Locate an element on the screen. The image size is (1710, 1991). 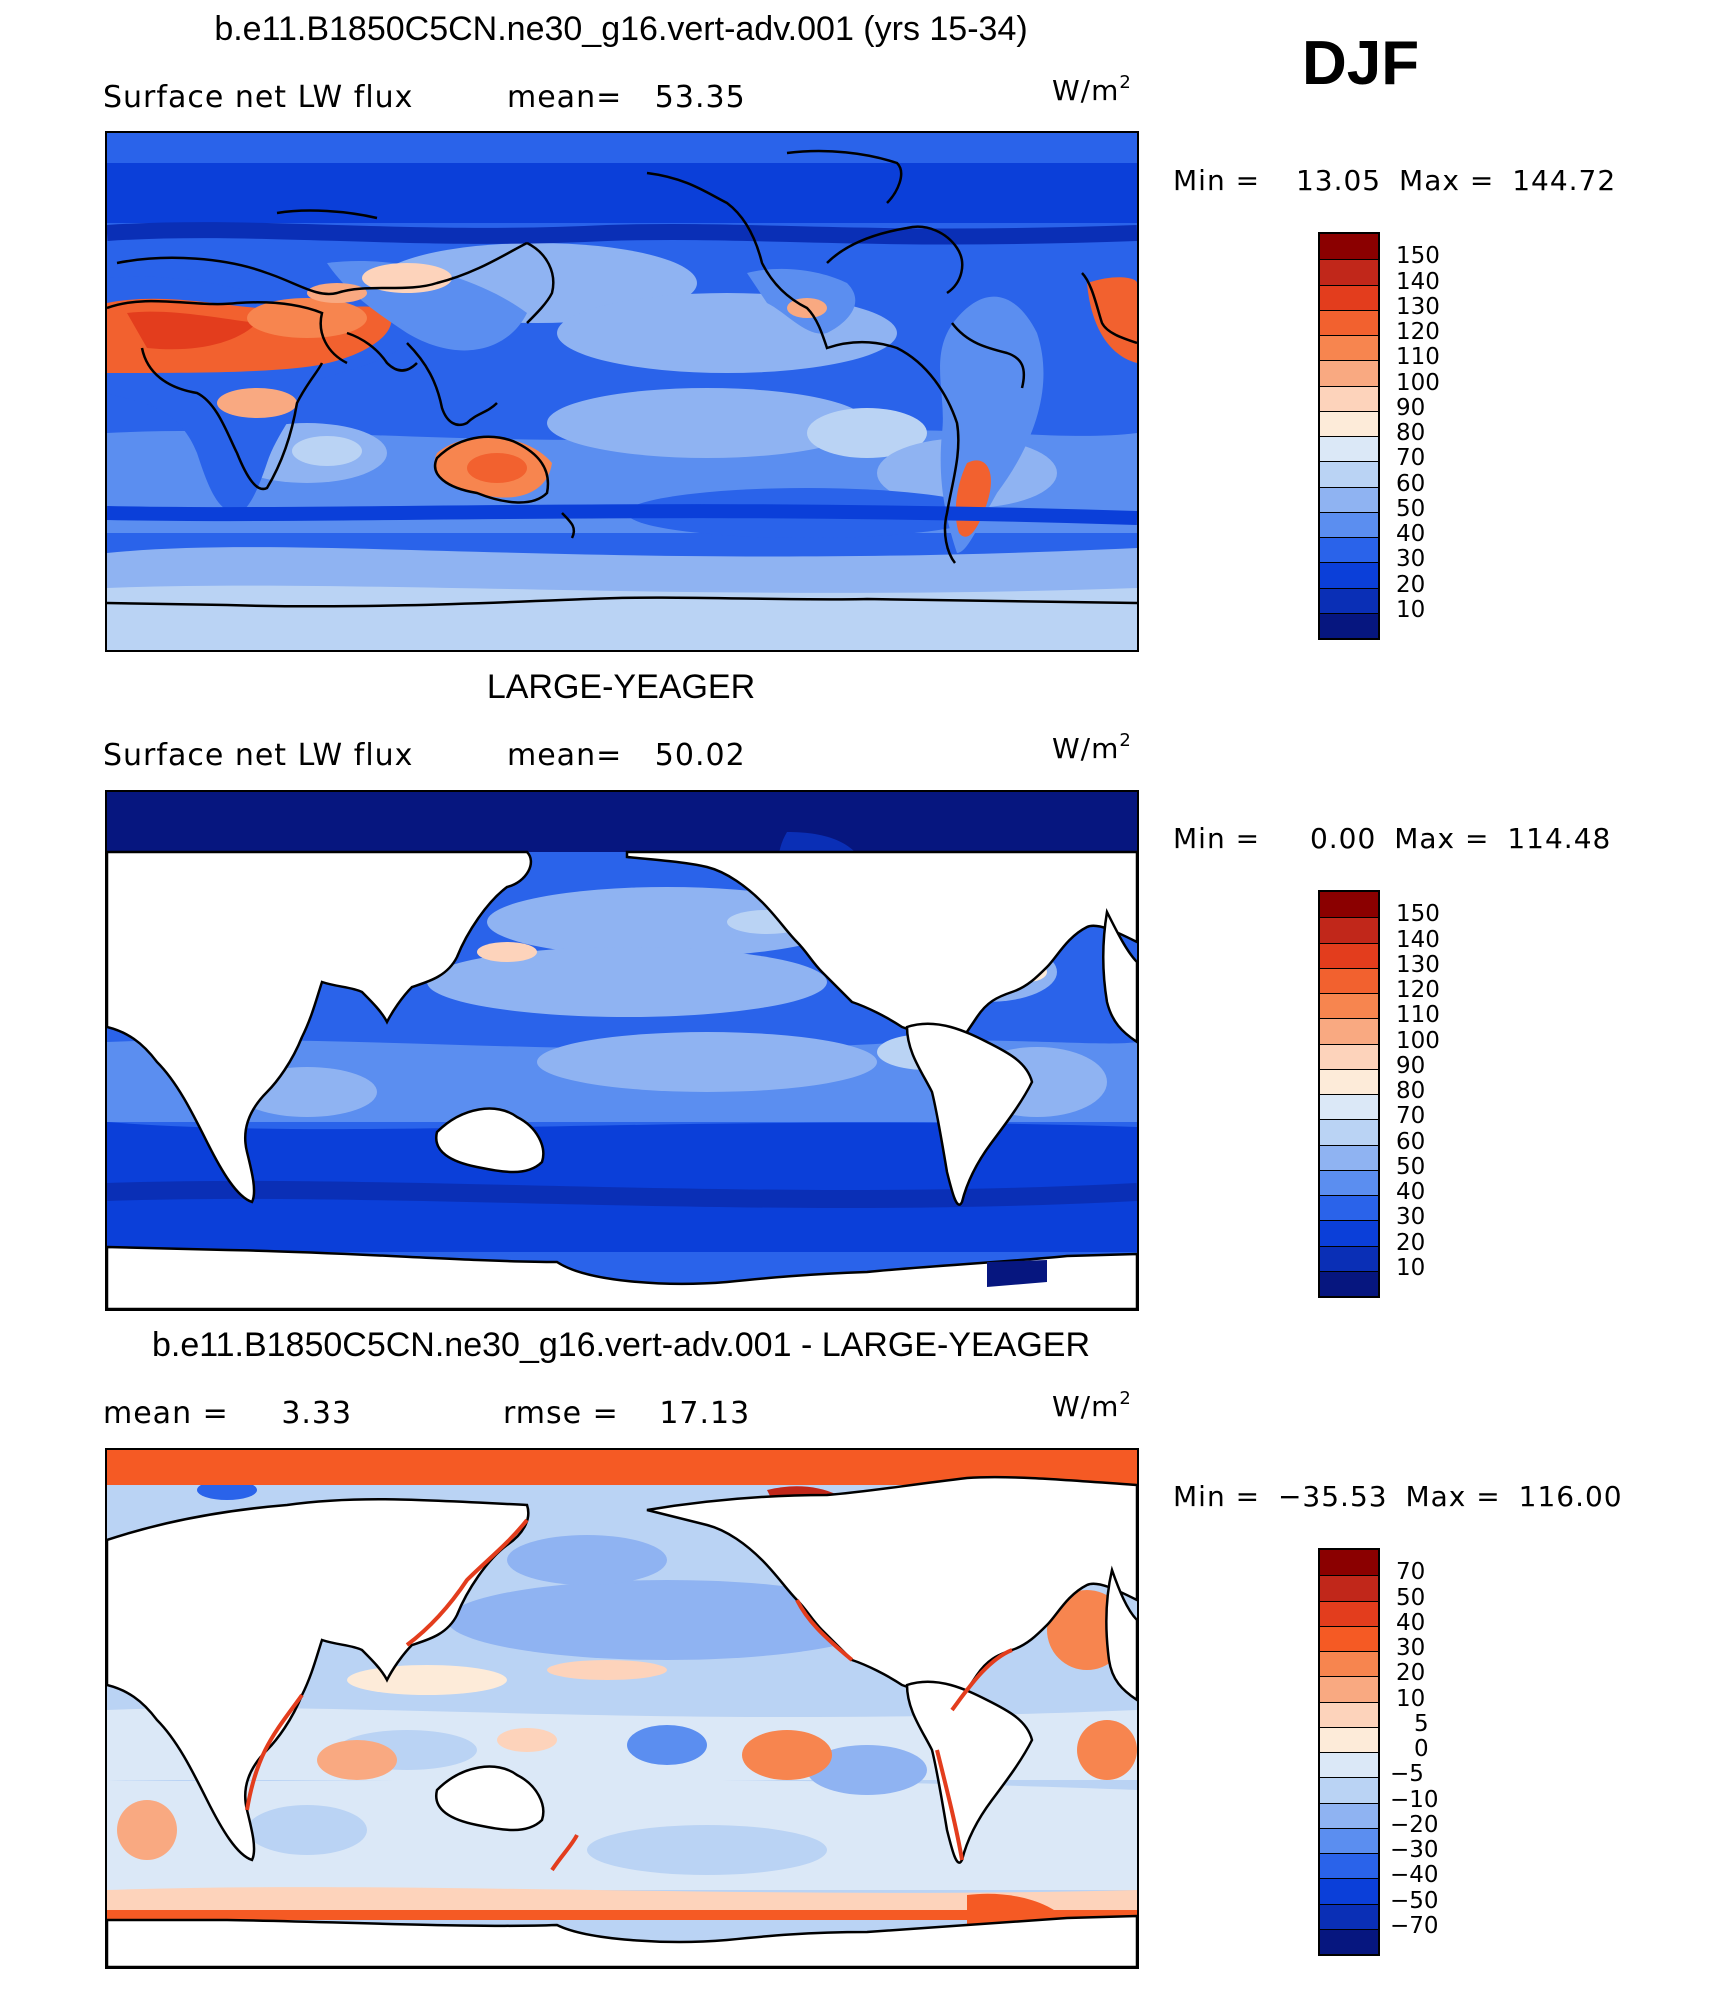
colorbar-tick-label: 150 is located at coordinates (1418, 914).